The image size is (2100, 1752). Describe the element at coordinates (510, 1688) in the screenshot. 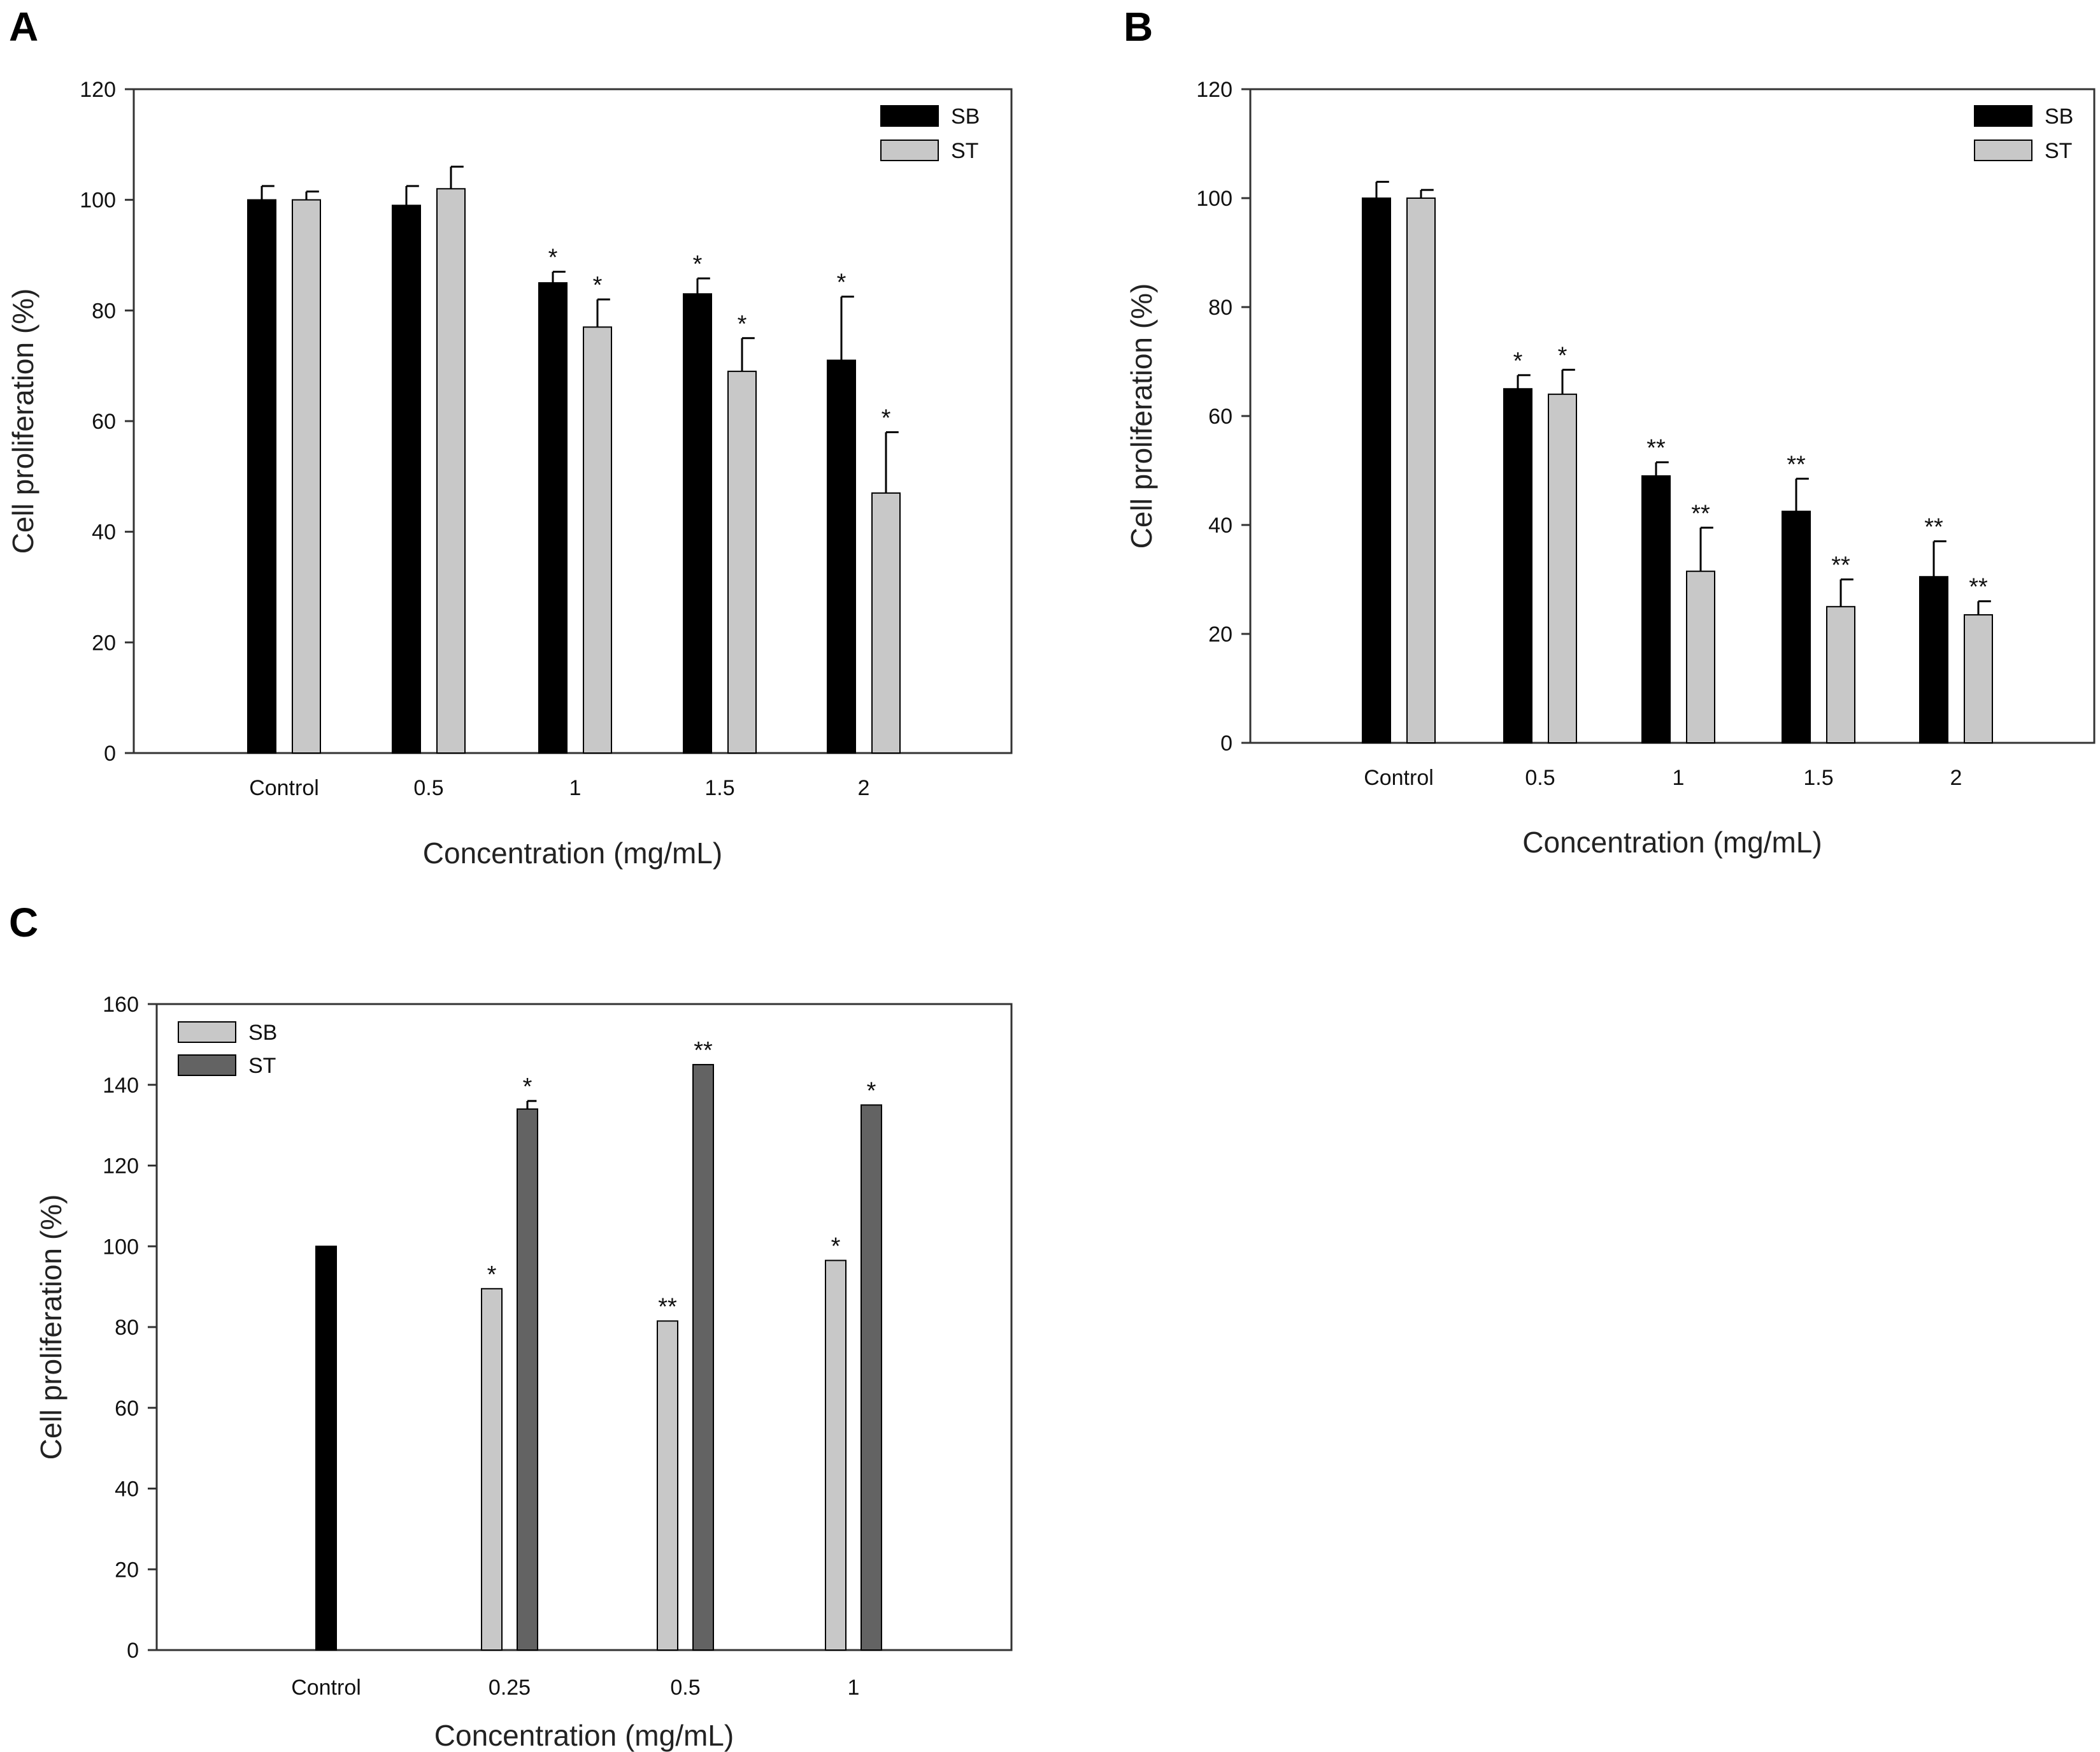

I see `x-tick-label: 0.25` at that location.